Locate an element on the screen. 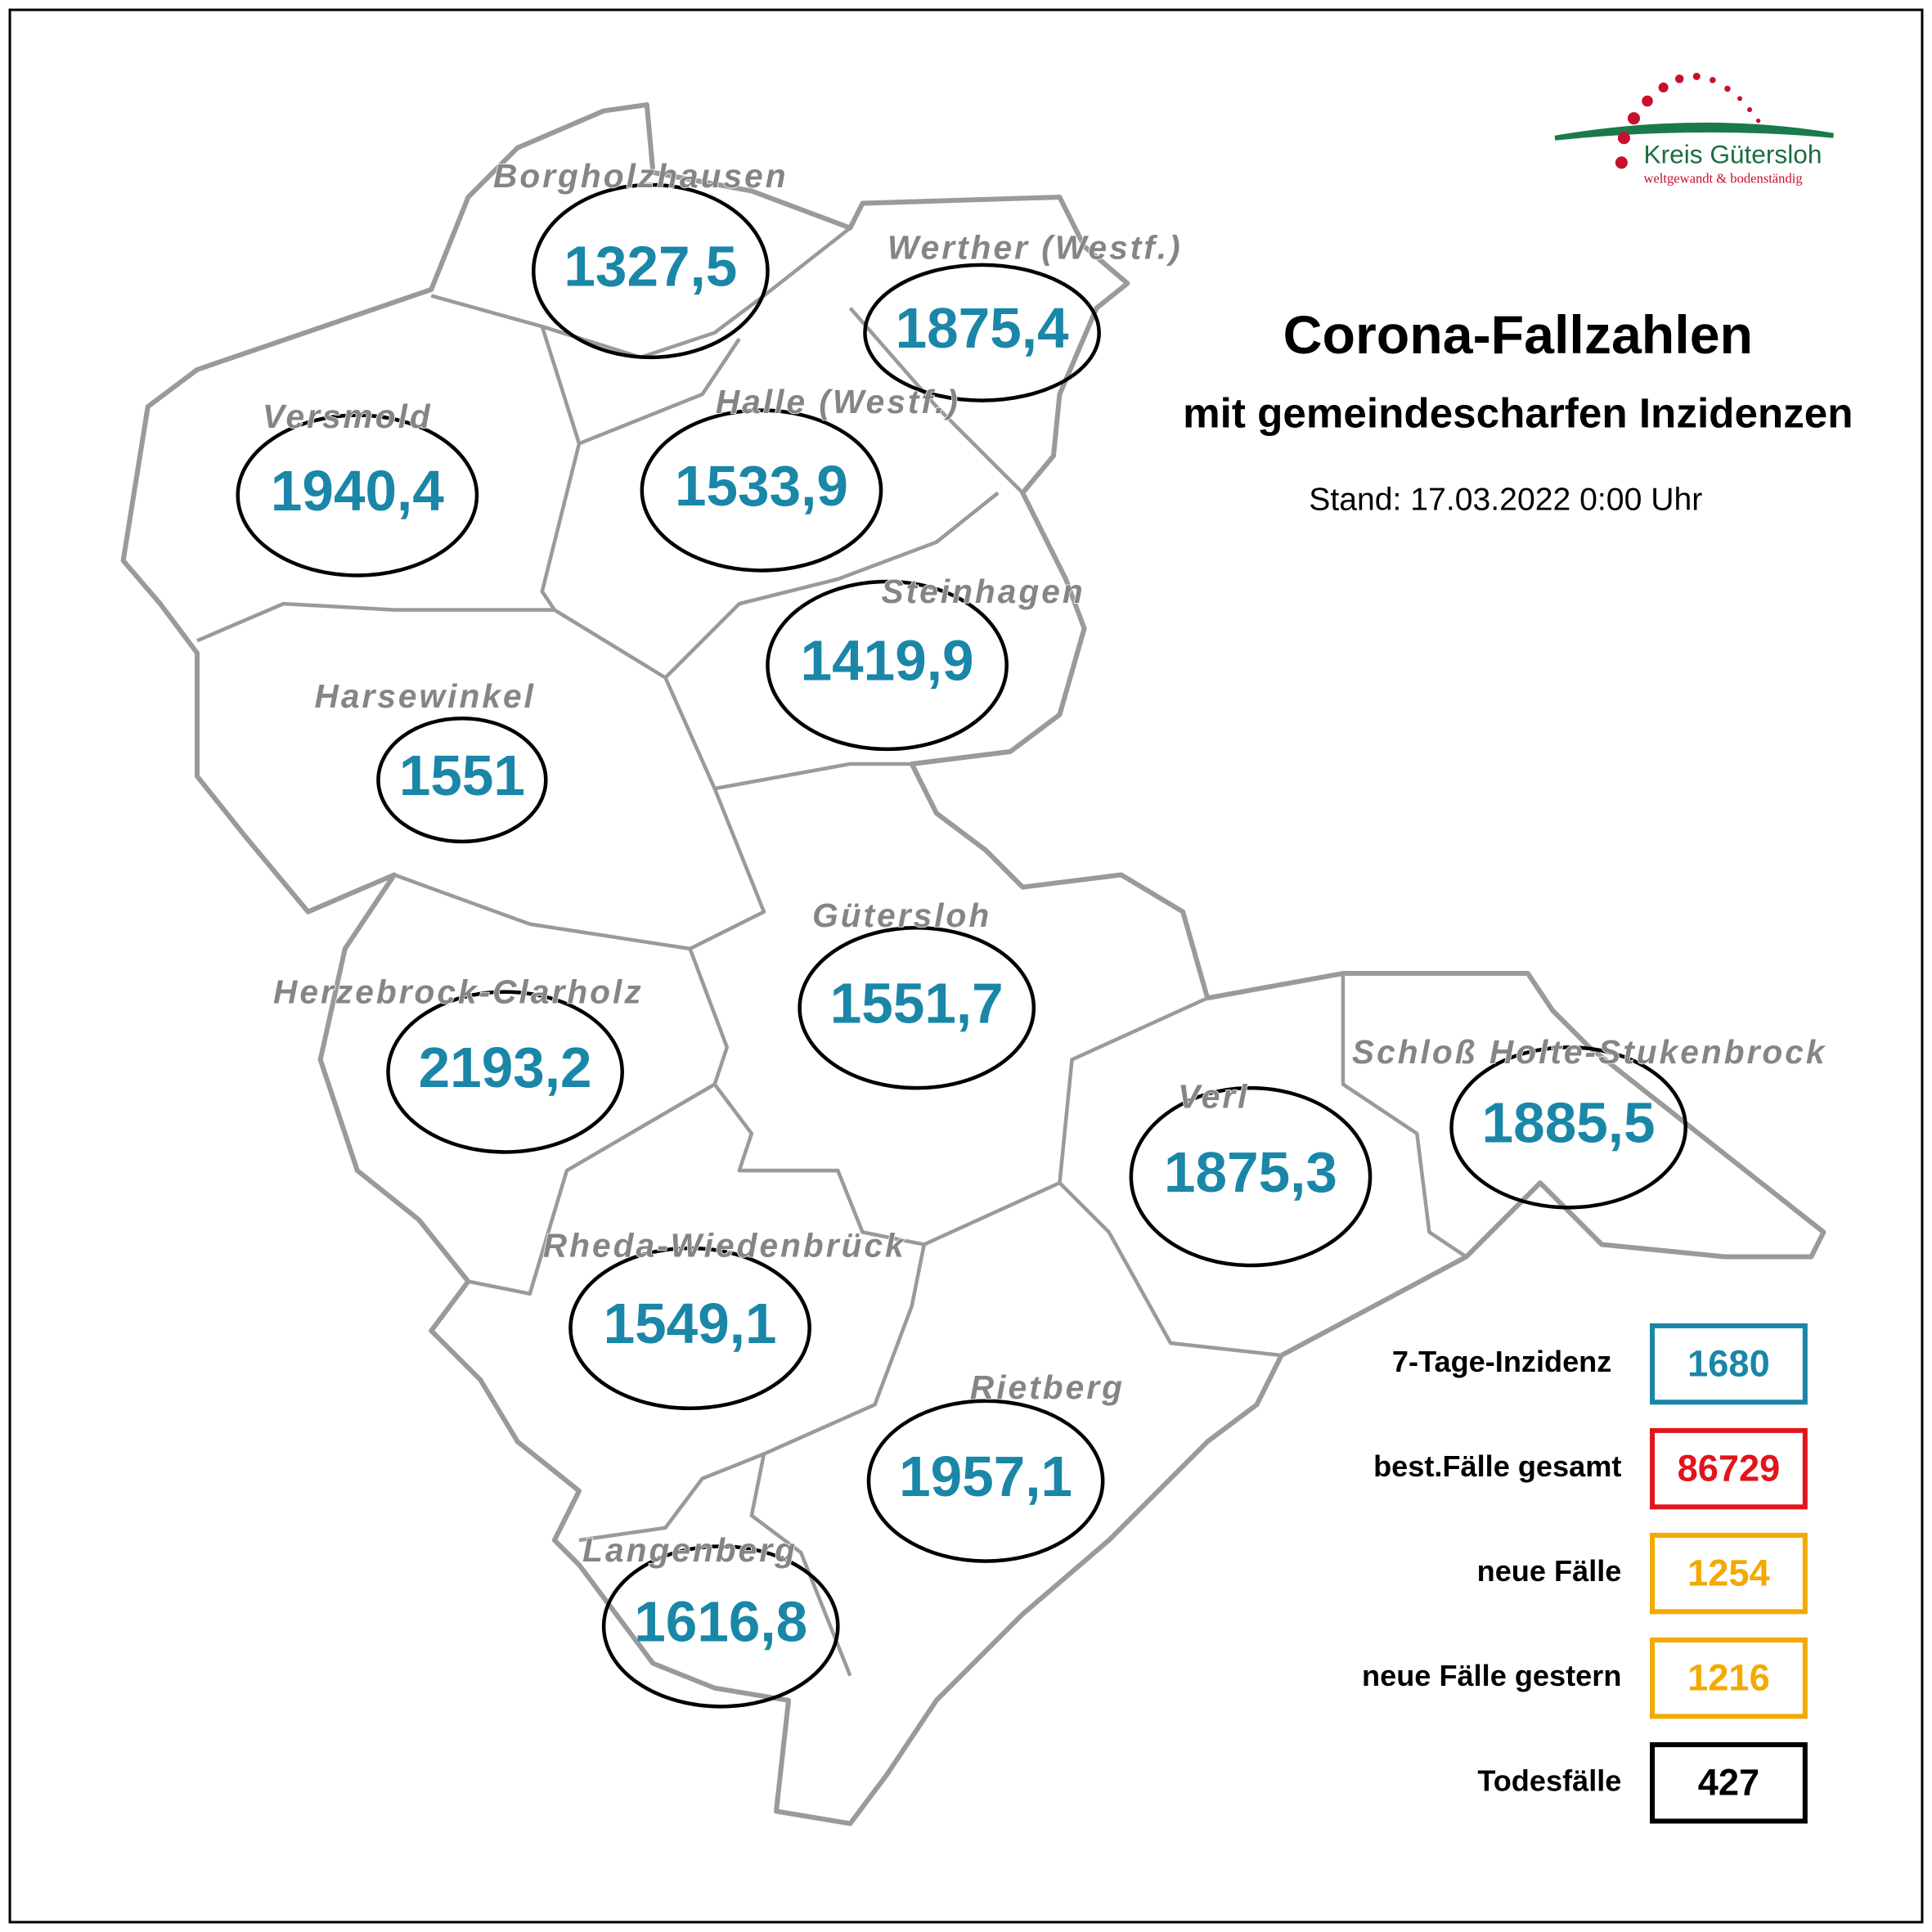 This screenshot has height=1932, width=1932. municipality: 1549,1 Rheda-Wiedenbrück is located at coordinates (724, 1318).